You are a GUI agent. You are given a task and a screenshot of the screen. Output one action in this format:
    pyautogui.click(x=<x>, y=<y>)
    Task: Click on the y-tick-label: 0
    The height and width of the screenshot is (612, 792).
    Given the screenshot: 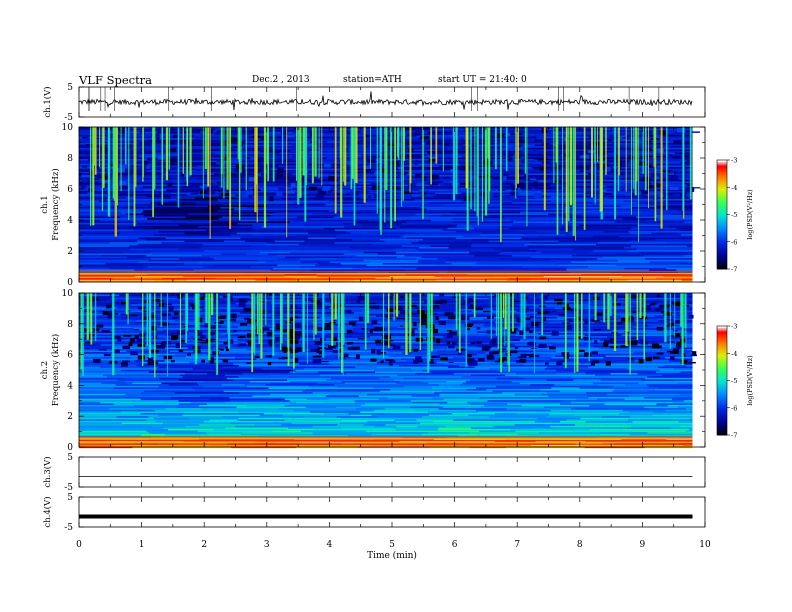 What is the action you would take?
    pyautogui.click(x=70, y=283)
    